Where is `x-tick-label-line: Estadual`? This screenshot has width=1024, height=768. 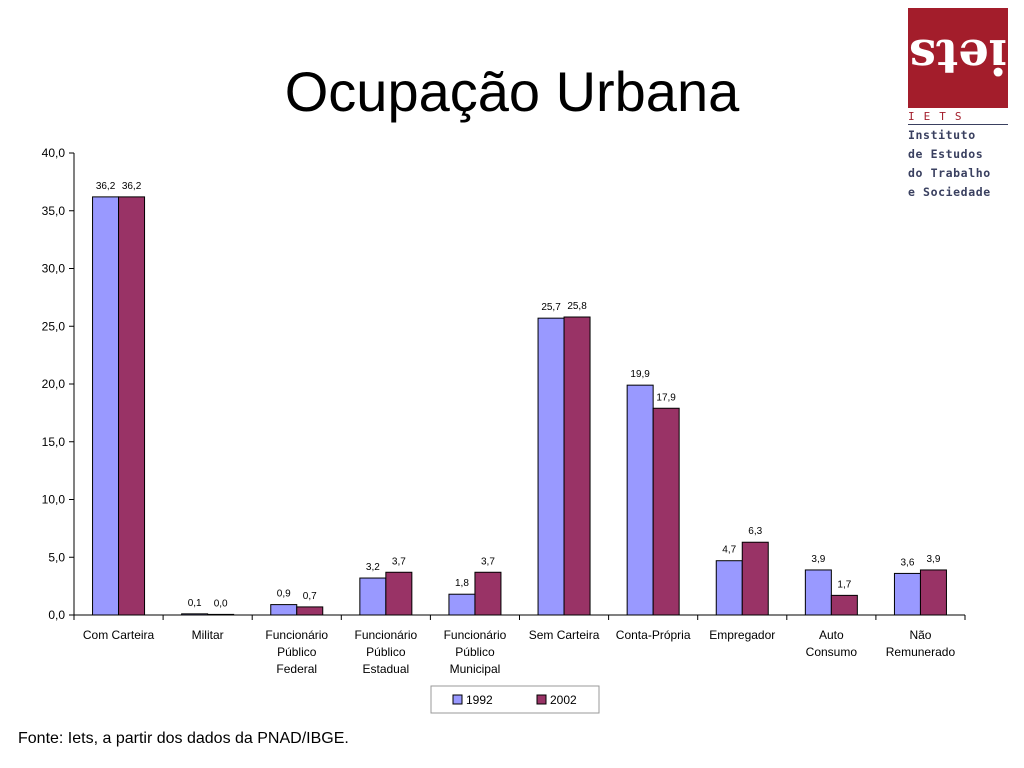 x-tick-label-line: Estadual is located at coordinates (385, 669).